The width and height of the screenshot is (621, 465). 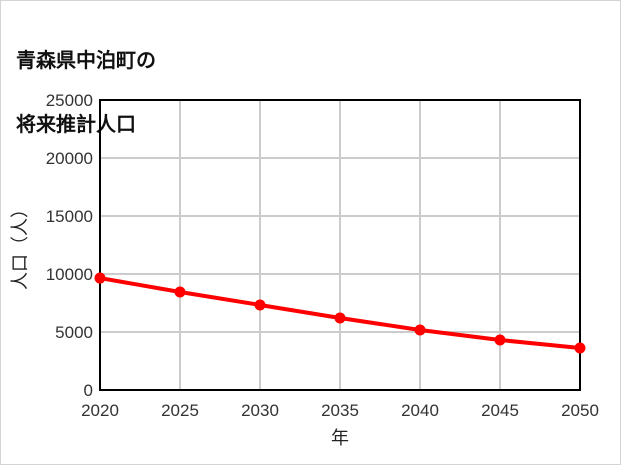 What do you see at coordinates (100, 410) in the screenshot?
I see `x-tick-label: 2020` at bounding box center [100, 410].